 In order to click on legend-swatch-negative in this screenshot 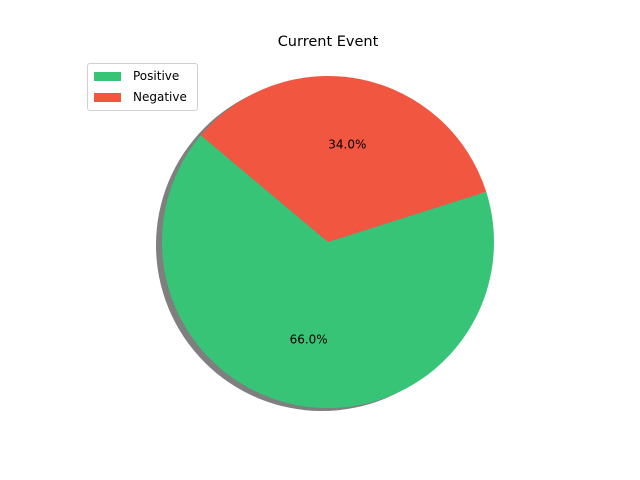, I will do `click(107, 97)`.